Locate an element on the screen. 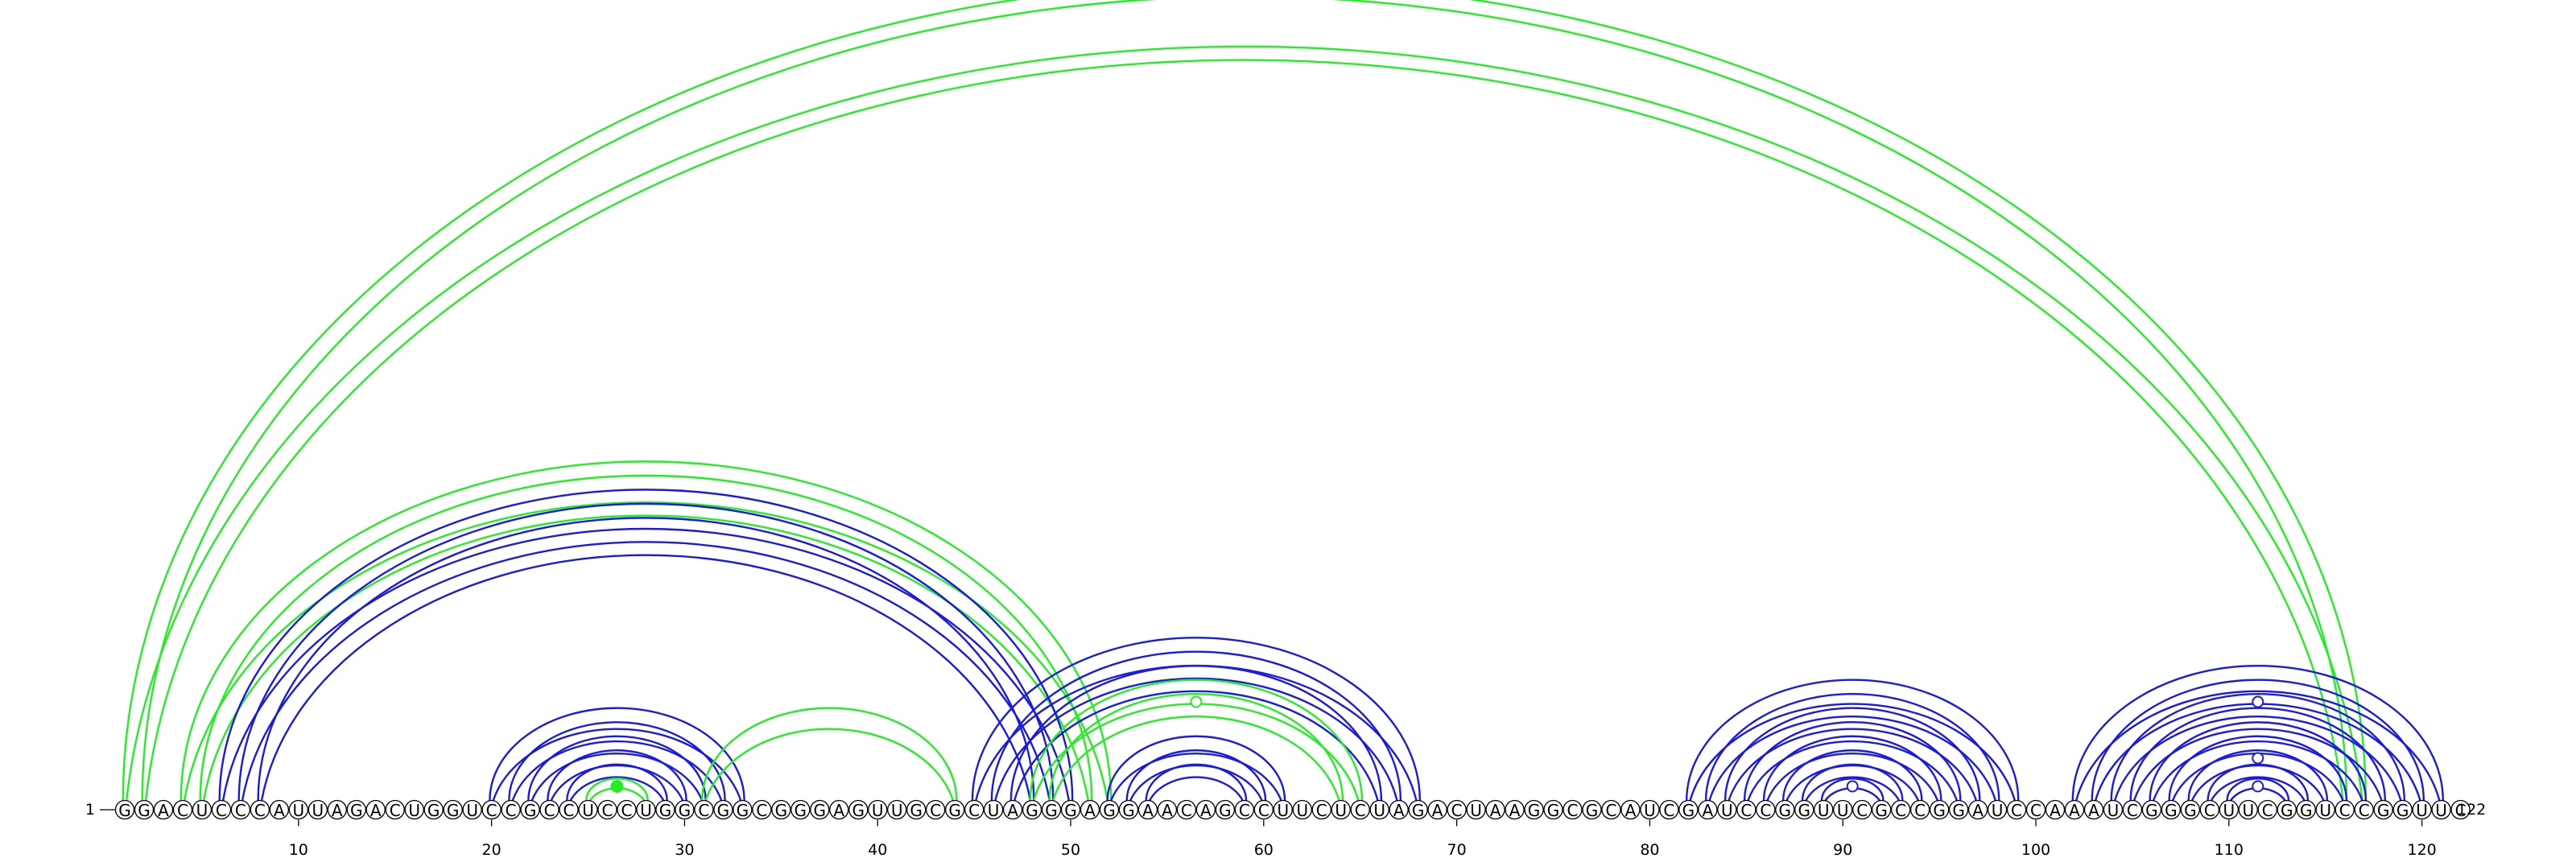 This screenshot has width=2576, height=858. nucleotide-89: U is located at coordinates (1824, 809).